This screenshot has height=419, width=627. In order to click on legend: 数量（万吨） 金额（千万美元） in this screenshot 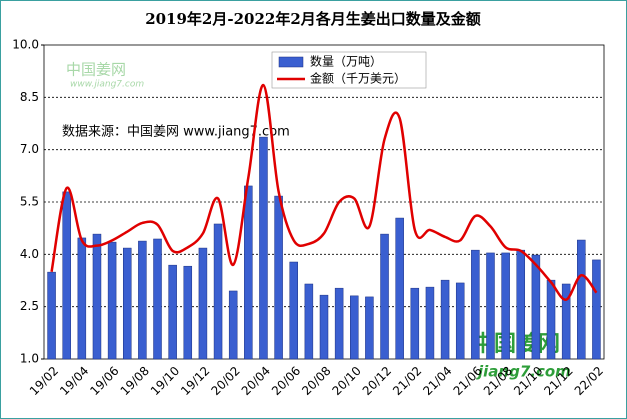, I will do `click(349, 70)`.